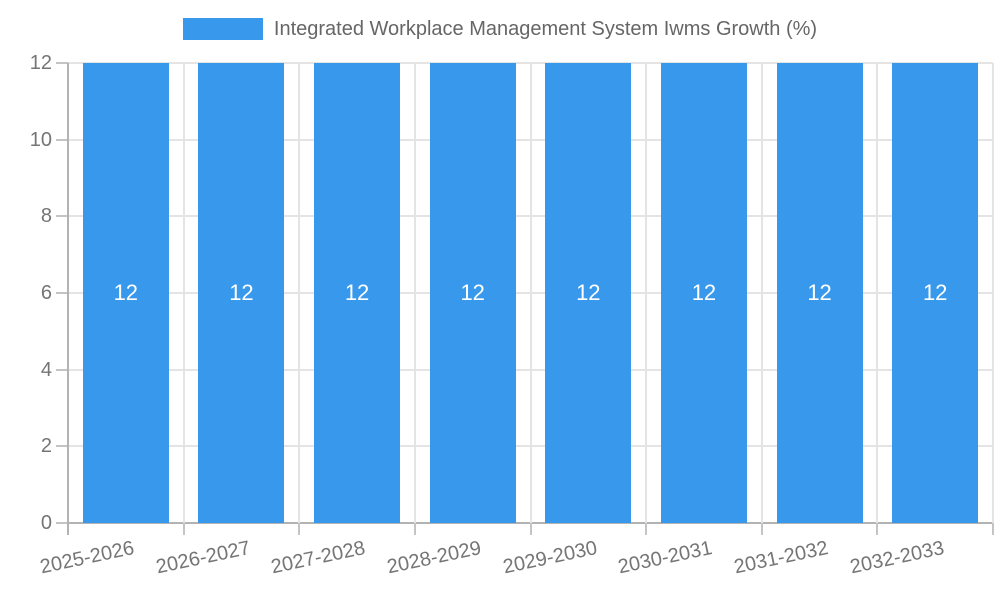 The height and width of the screenshot is (600, 1000). I want to click on y-axis-line, so click(68, 299).